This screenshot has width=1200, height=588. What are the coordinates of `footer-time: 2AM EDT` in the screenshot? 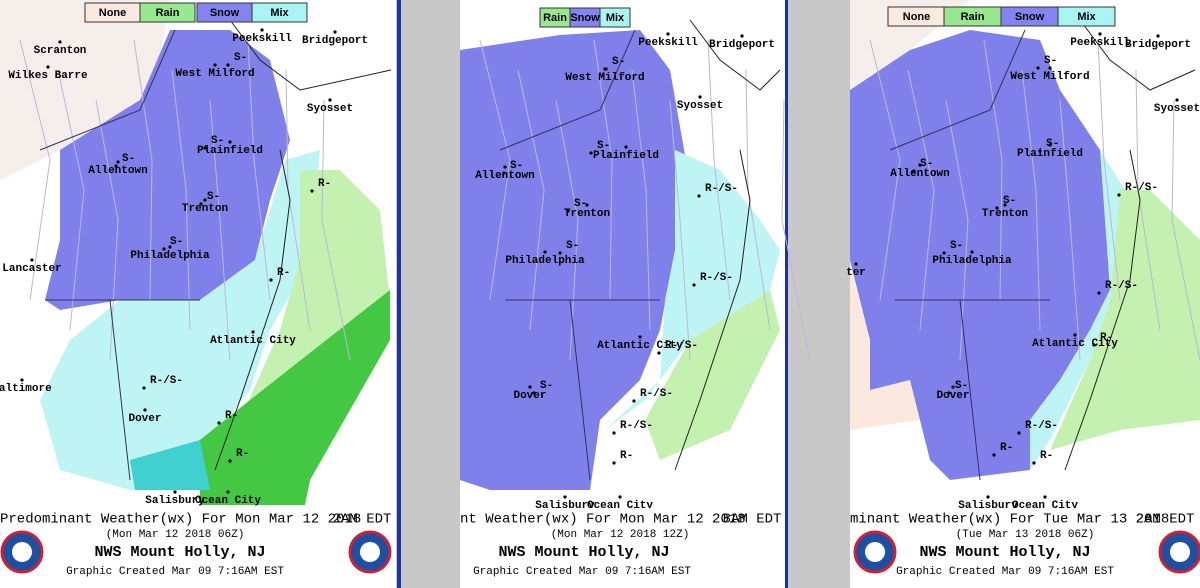 It's located at (362, 520).